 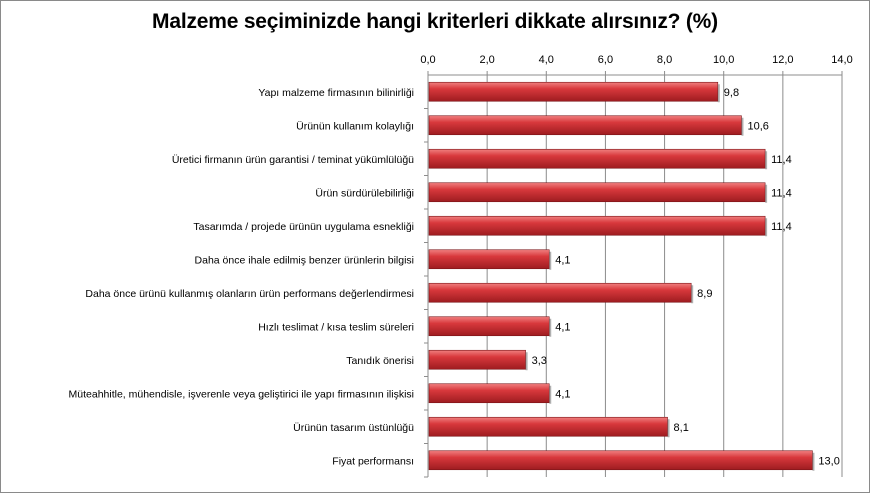 What do you see at coordinates (664, 60) in the screenshot?
I see `x-tick-label: 8,0` at bounding box center [664, 60].